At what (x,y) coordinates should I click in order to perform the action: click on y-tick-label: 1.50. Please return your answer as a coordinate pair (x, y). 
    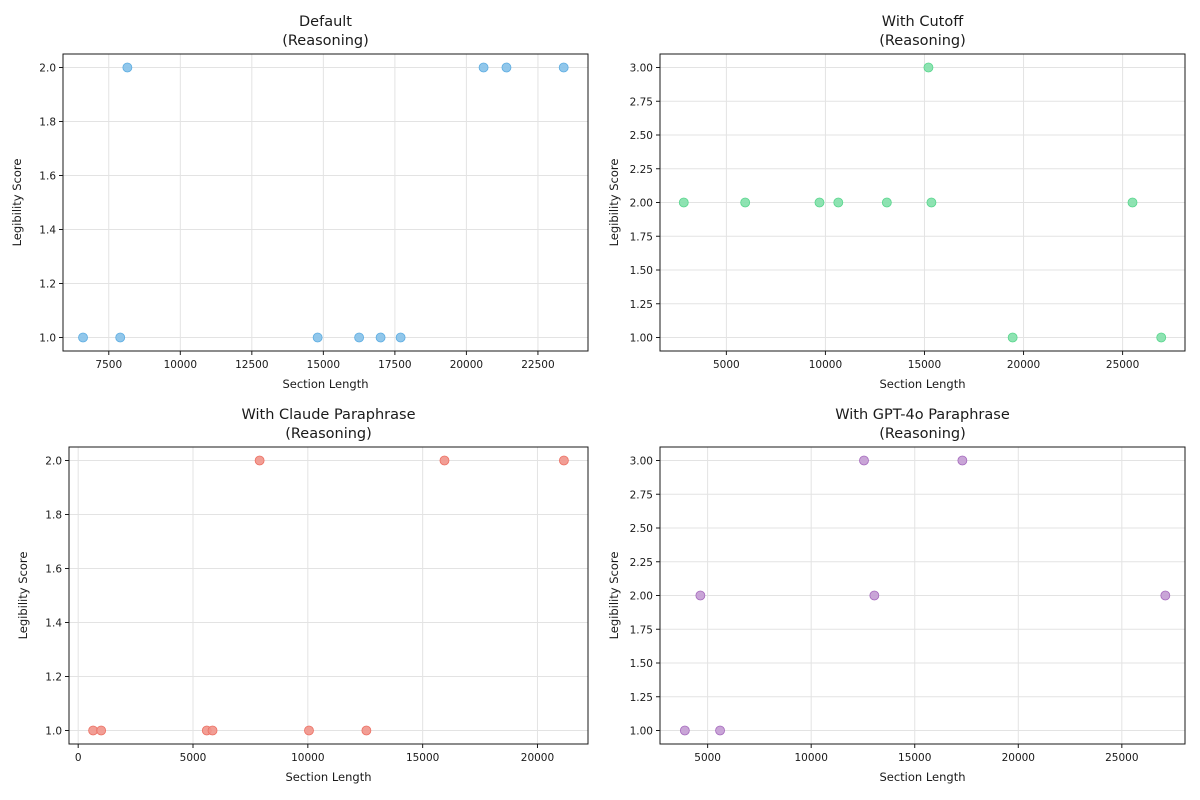
    Looking at the image, I should click on (641, 271).